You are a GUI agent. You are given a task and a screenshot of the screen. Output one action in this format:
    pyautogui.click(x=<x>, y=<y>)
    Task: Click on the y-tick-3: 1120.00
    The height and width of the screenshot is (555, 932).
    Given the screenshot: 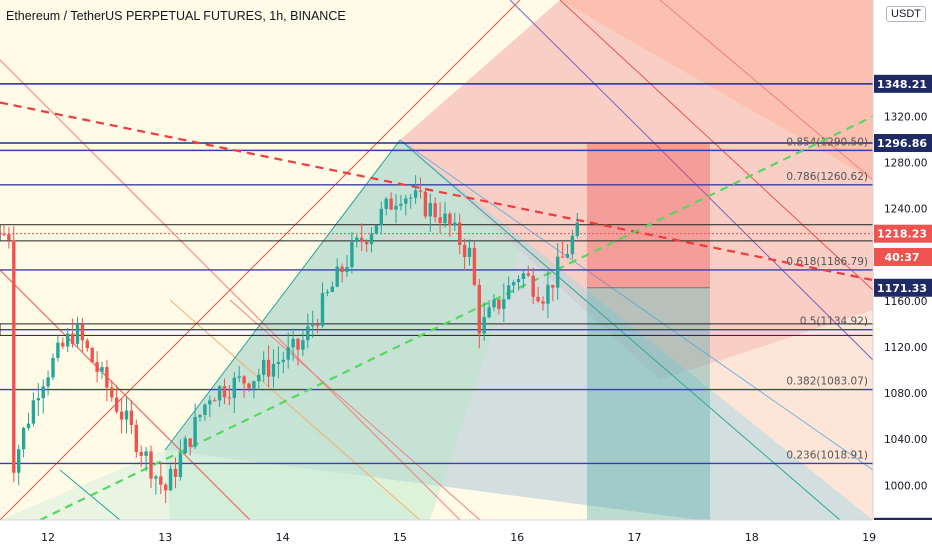 What is the action you would take?
    pyautogui.click(x=905, y=348)
    